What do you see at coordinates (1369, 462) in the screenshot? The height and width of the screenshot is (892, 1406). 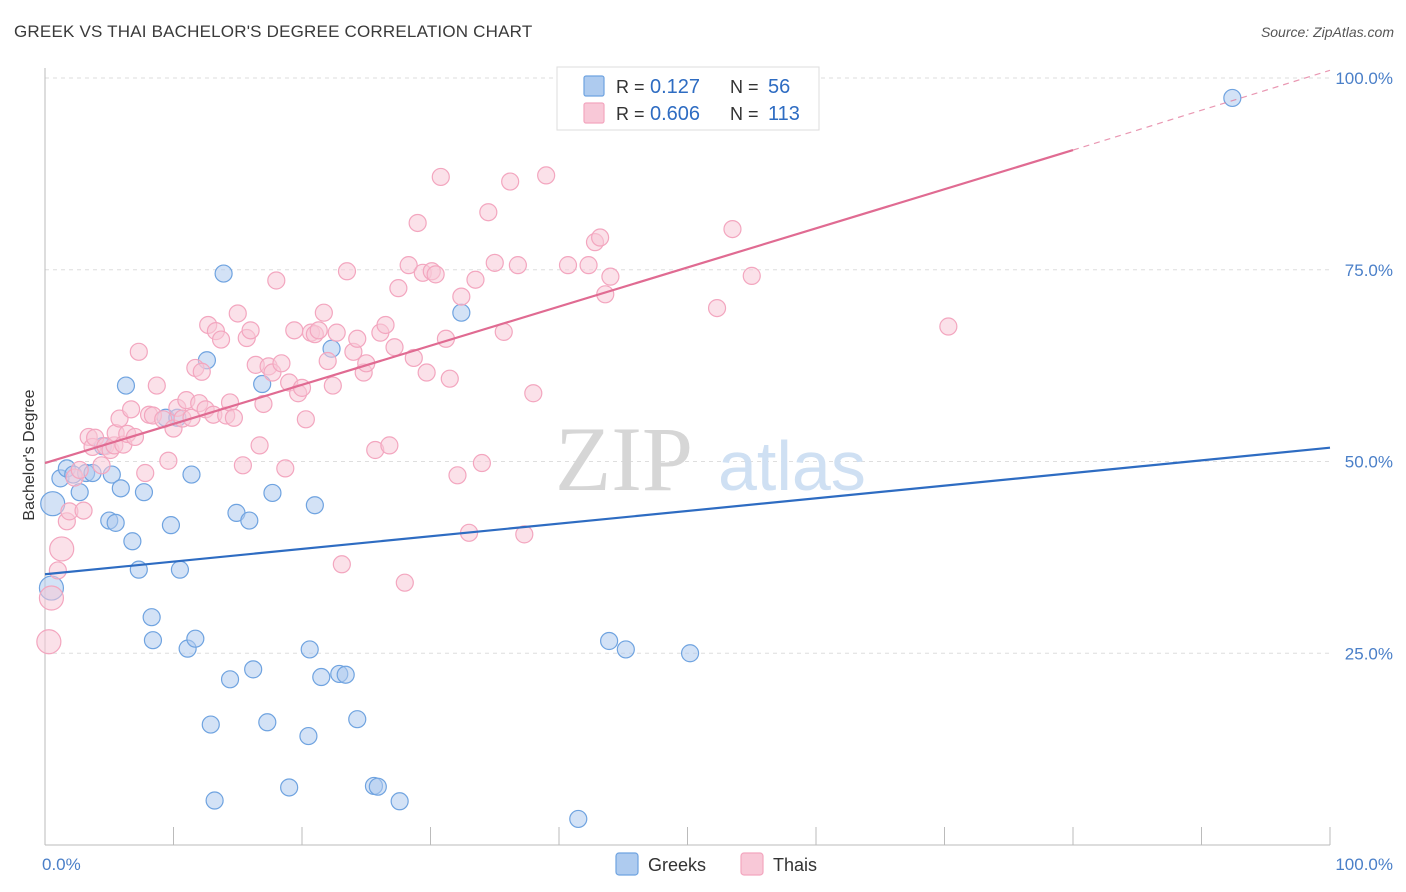 I see `y-tick-label: 50.0%` at bounding box center [1369, 462].